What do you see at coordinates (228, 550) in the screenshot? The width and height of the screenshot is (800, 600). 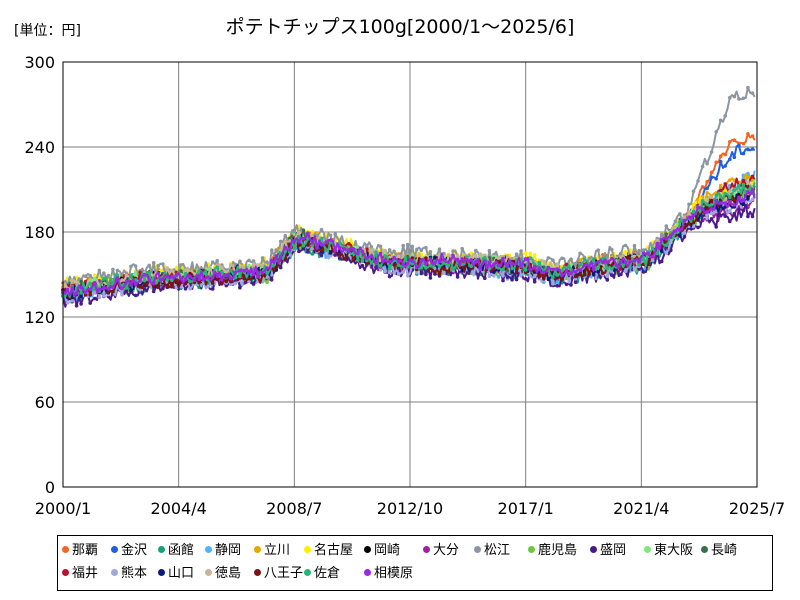 I see `legend-label: 静岡` at bounding box center [228, 550].